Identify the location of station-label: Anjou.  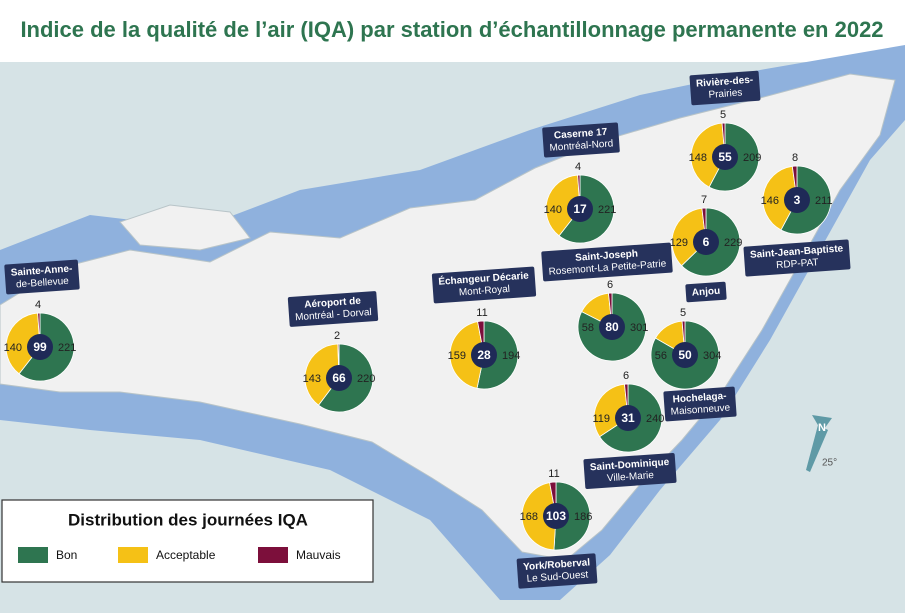
(706, 292).